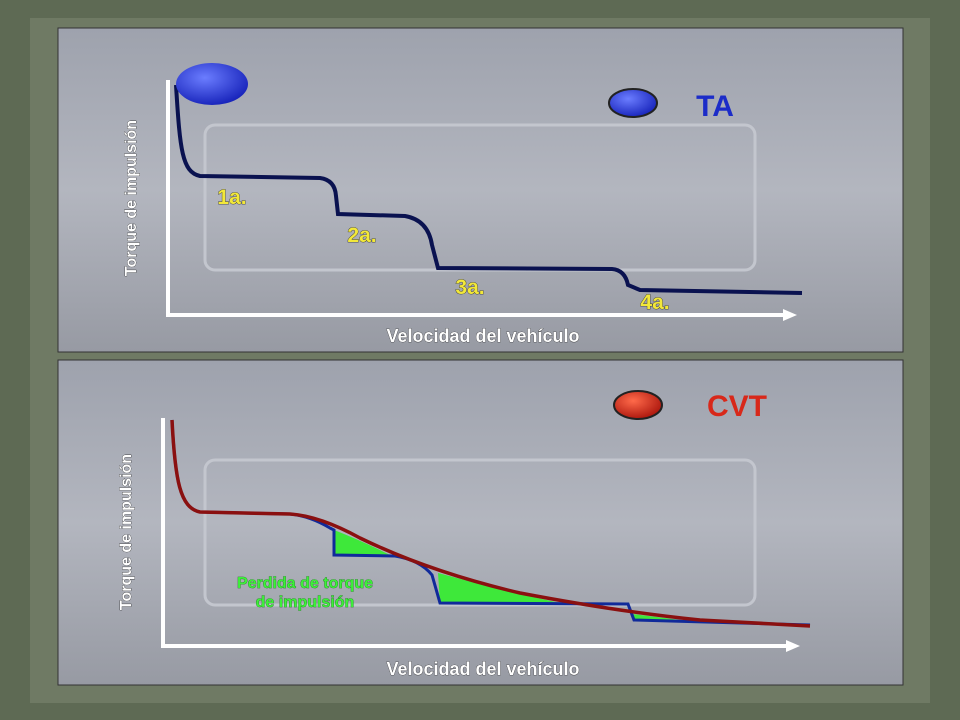  I want to click on ball, so click(212, 84).